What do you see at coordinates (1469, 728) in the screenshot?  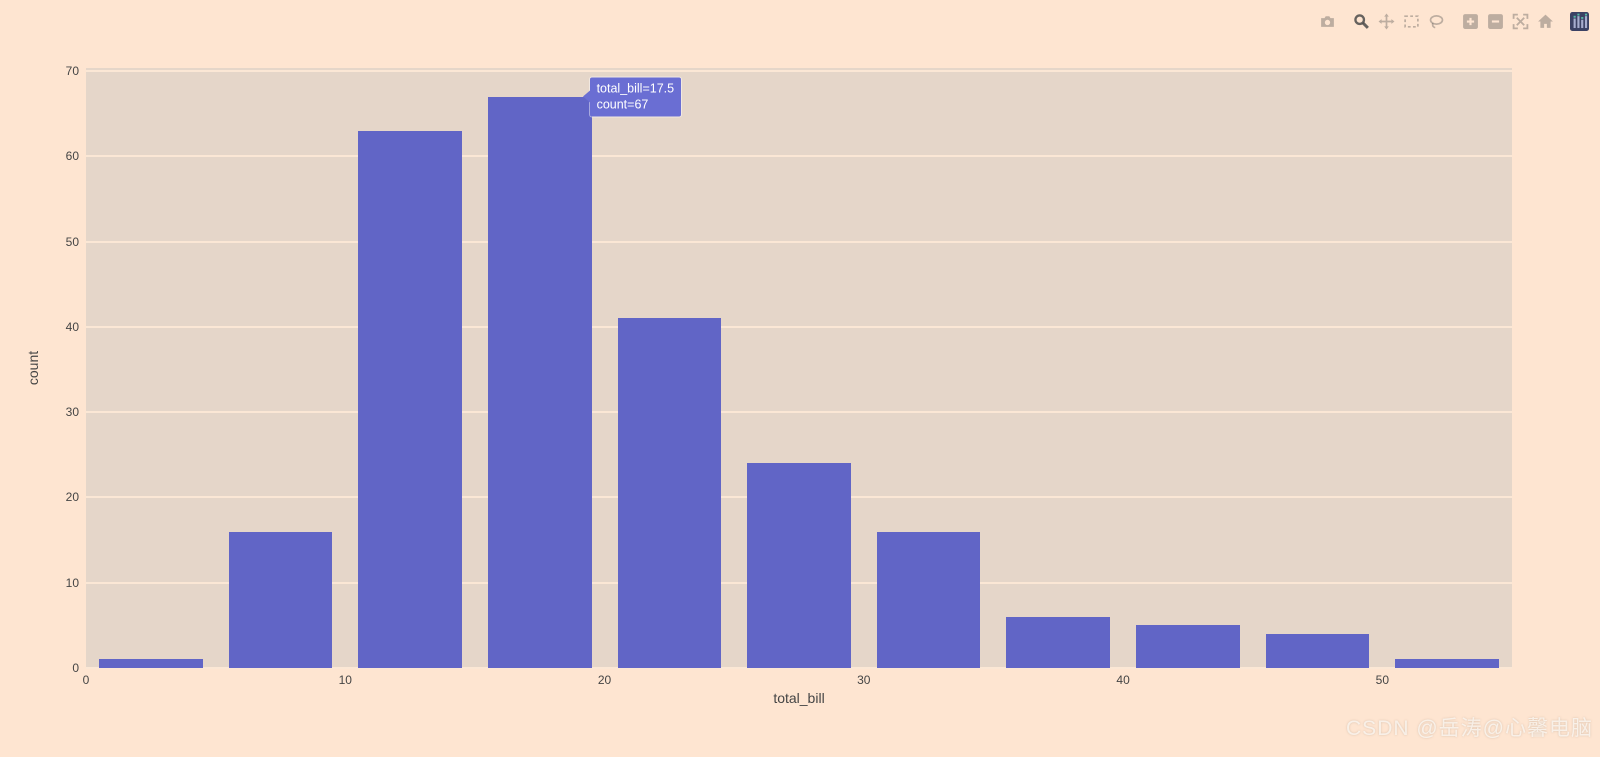 I see `watermark: CSDN @岳涛@心馨电脑` at bounding box center [1469, 728].